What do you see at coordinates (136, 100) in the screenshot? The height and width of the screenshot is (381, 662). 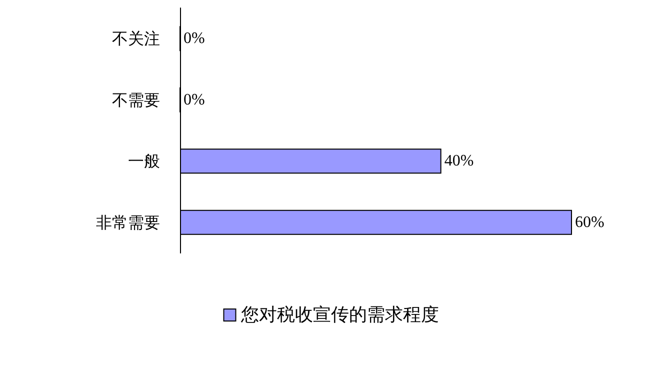 I see `y-tick-label: 不需要` at bounding box center [136, 100].